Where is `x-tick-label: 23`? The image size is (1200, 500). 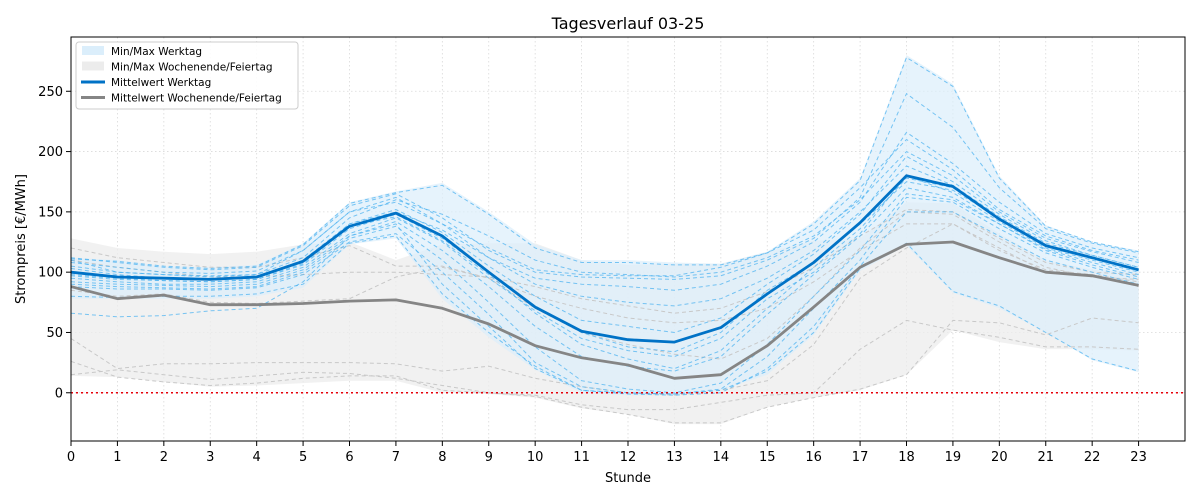 x-tick-label: 23 is located at coordinates (1138, 457).